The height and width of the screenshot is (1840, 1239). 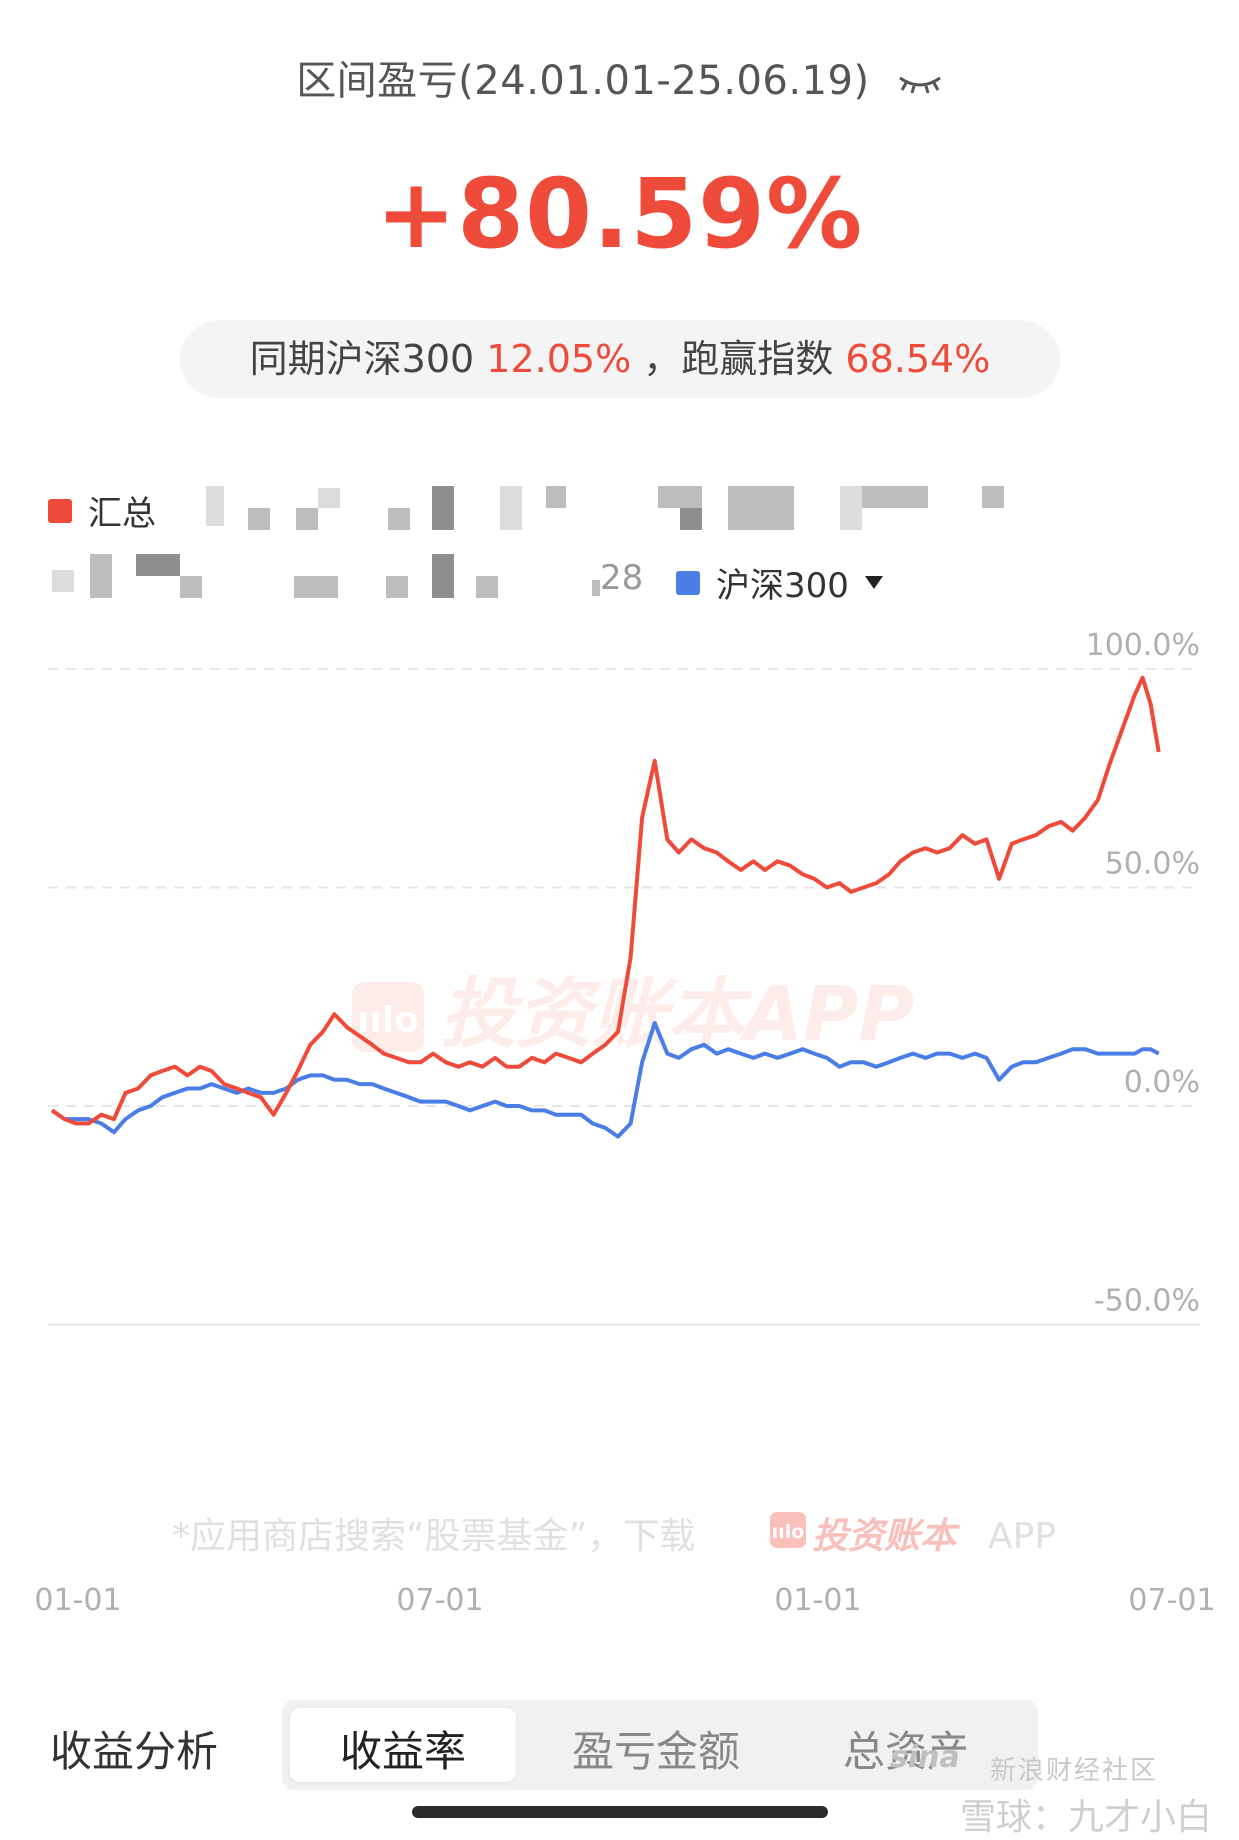 I want to click on benchmark-return: 12.05%, so click(x=559, y=359).